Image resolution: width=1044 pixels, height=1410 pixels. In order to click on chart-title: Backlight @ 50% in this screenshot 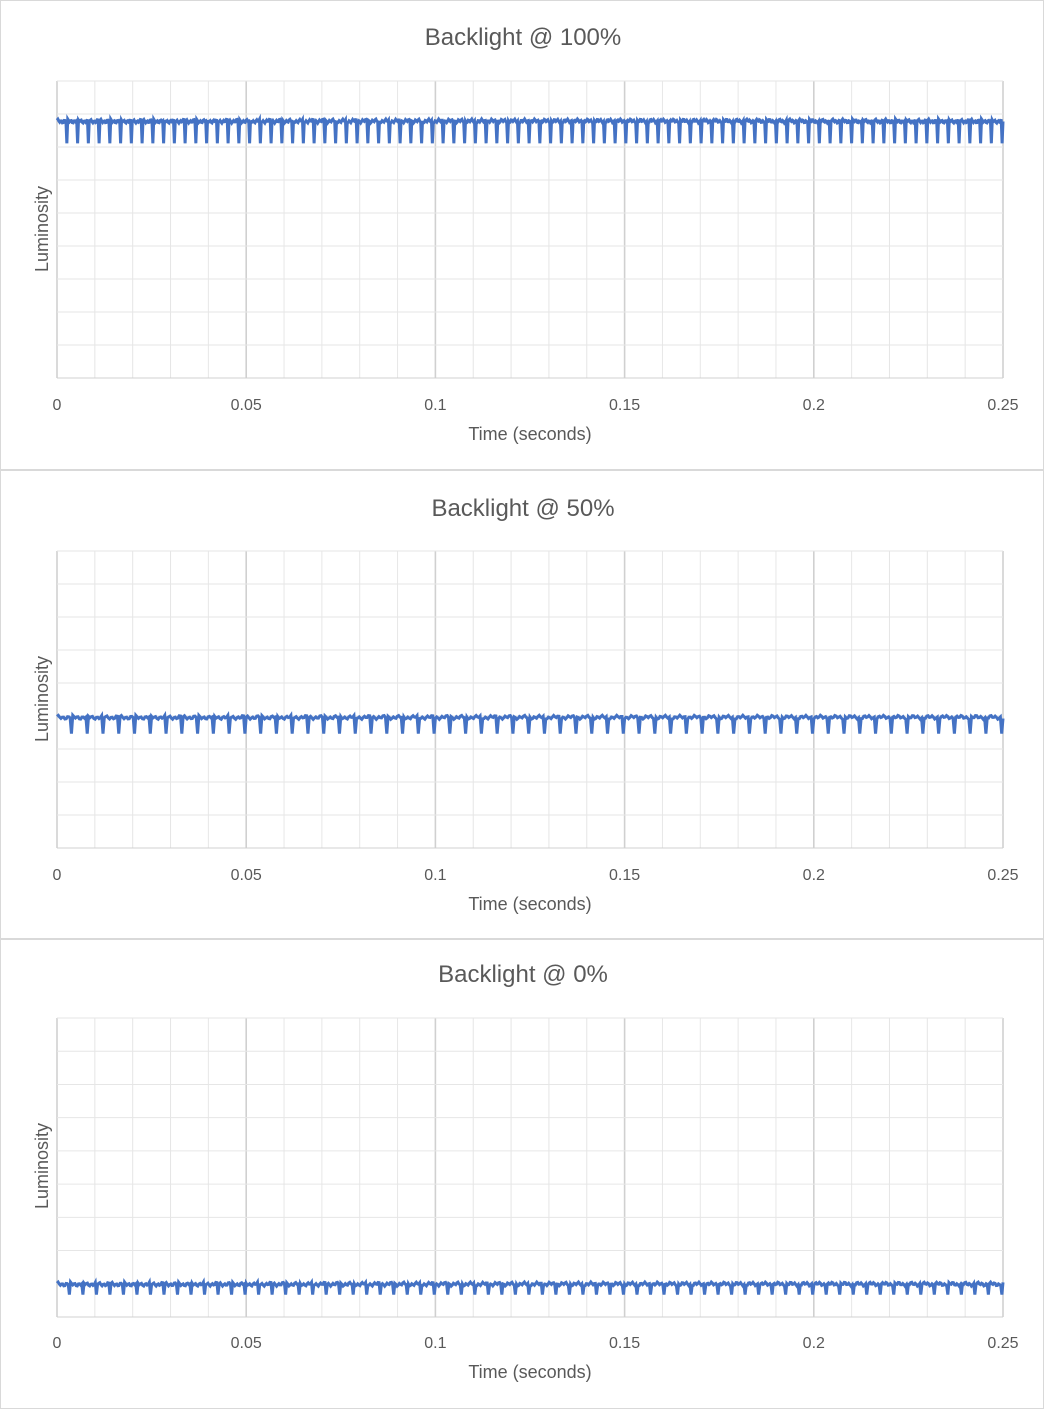, I will do `click(522, 508)`.